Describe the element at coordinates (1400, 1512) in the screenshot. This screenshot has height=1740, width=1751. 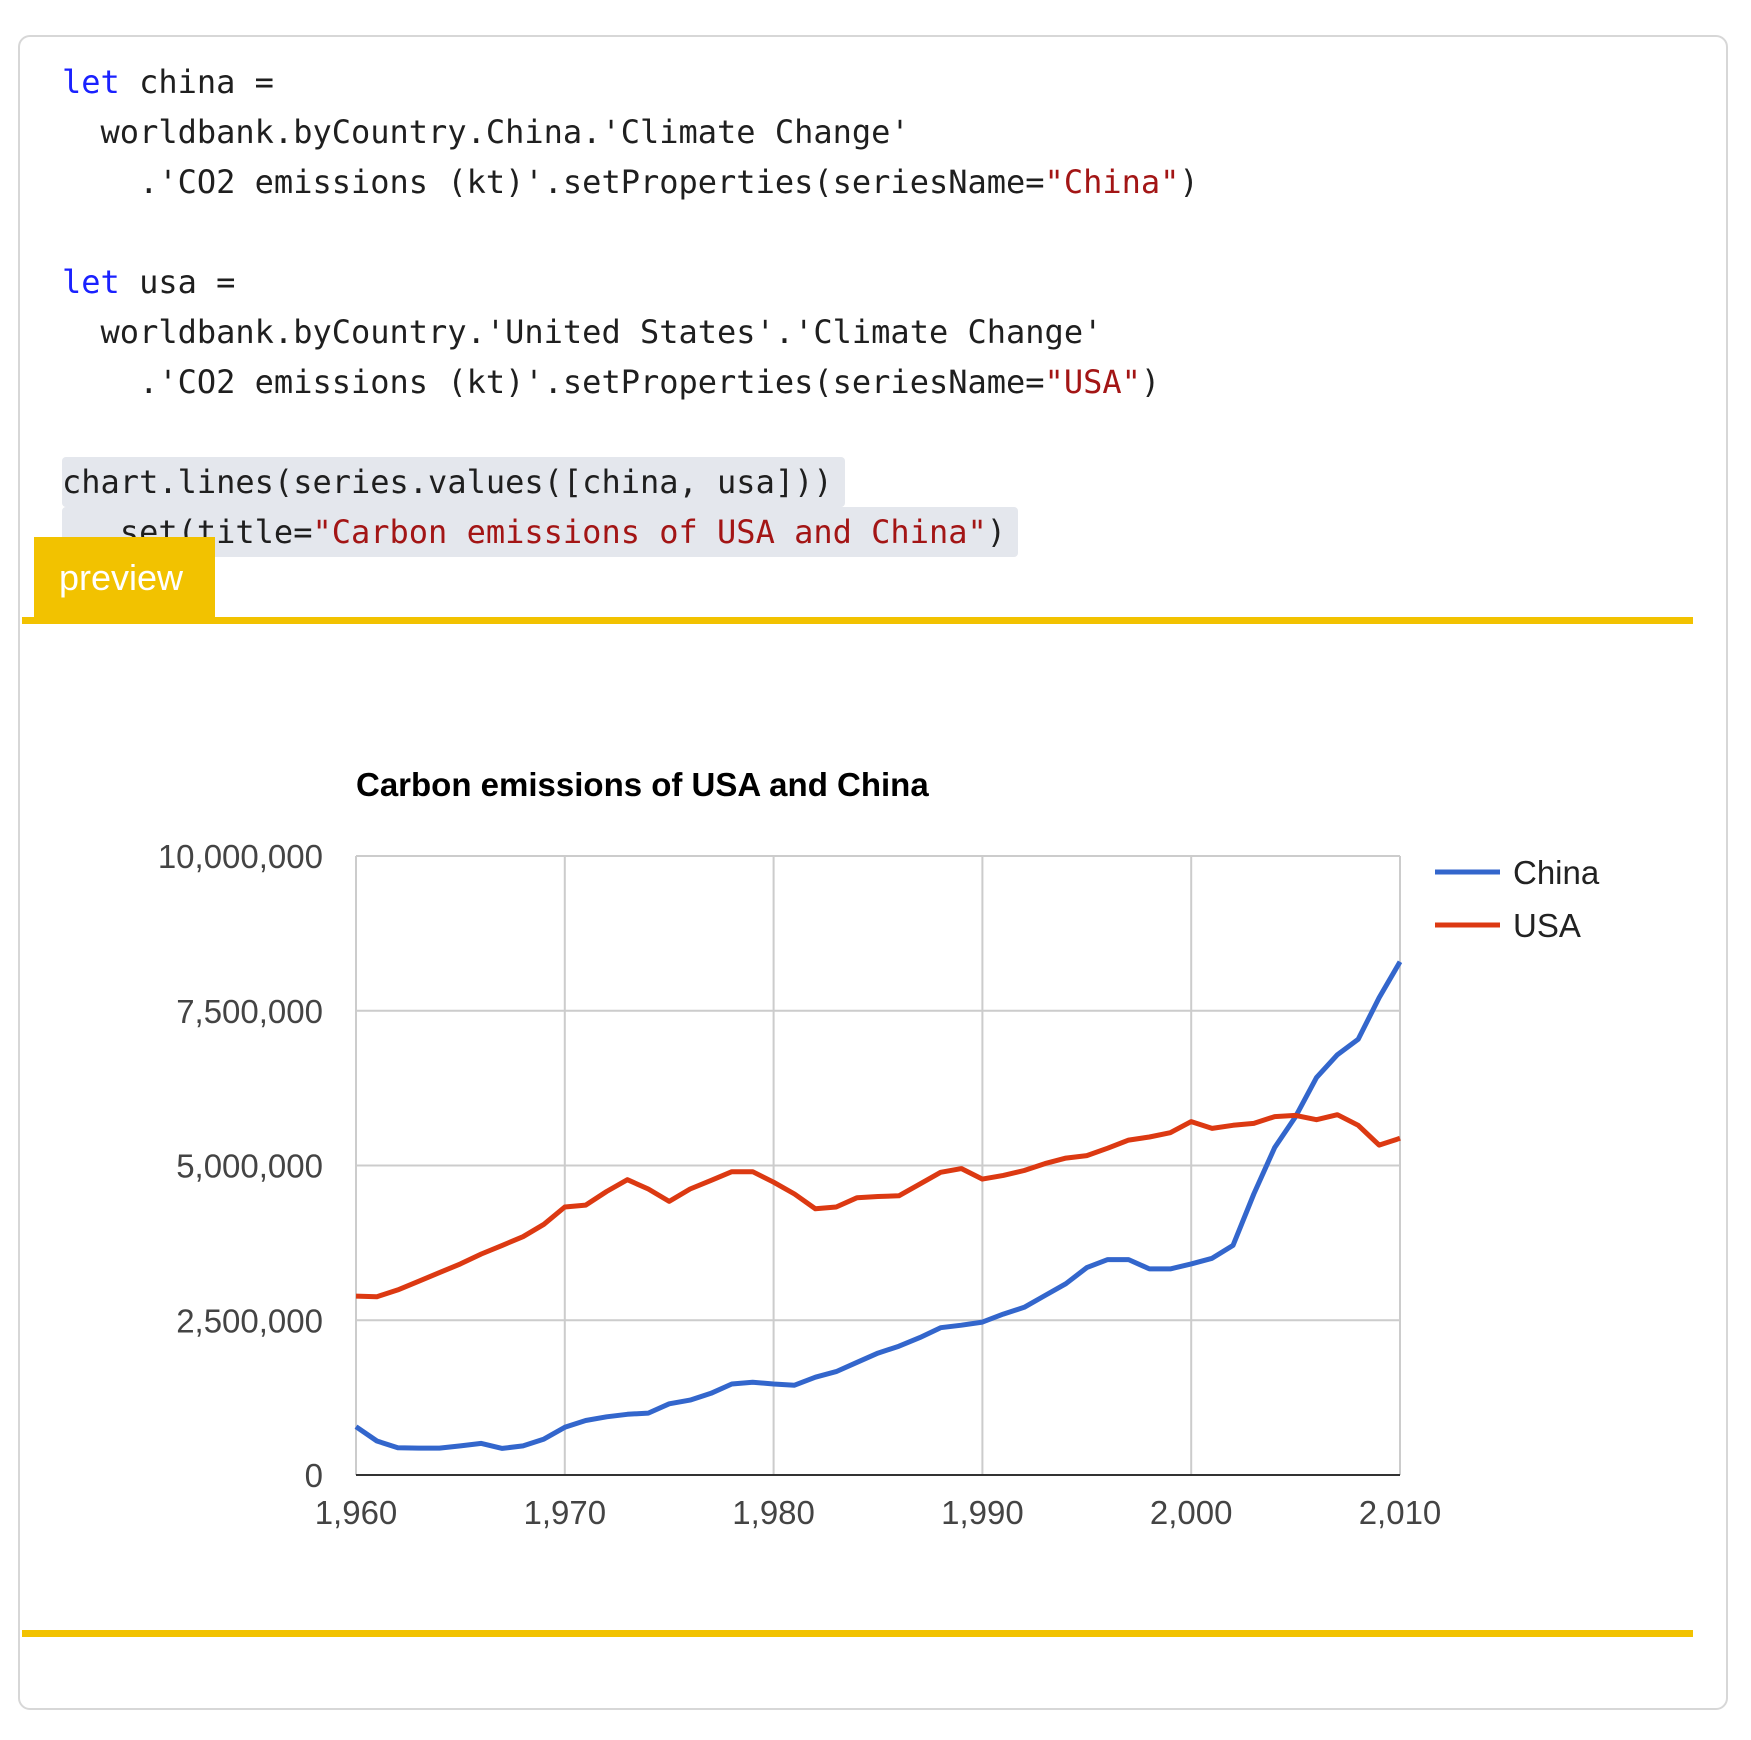
I see `x-tick-label: 2,010` at that location.